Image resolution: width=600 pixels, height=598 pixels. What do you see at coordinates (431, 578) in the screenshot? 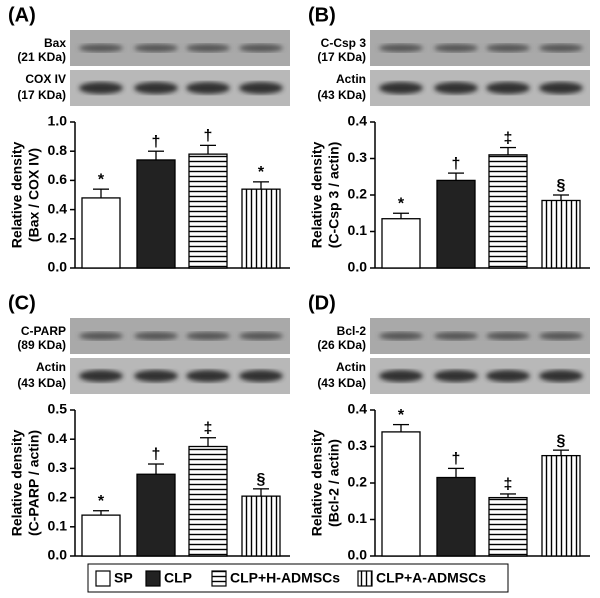
I see `legend-label: CLP+A-ADMSCs` at bounding box center [431, 578].